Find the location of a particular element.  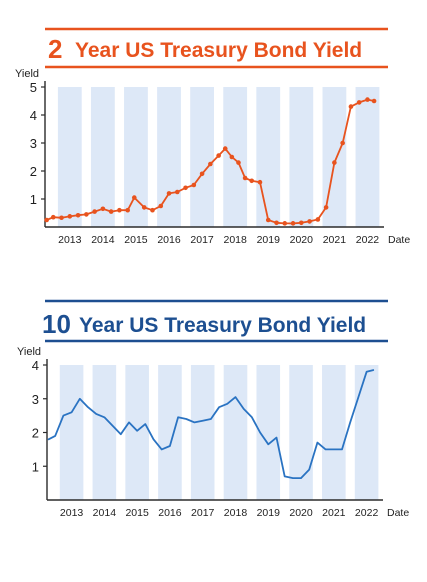

series-line is located at coordinates (211, 424).